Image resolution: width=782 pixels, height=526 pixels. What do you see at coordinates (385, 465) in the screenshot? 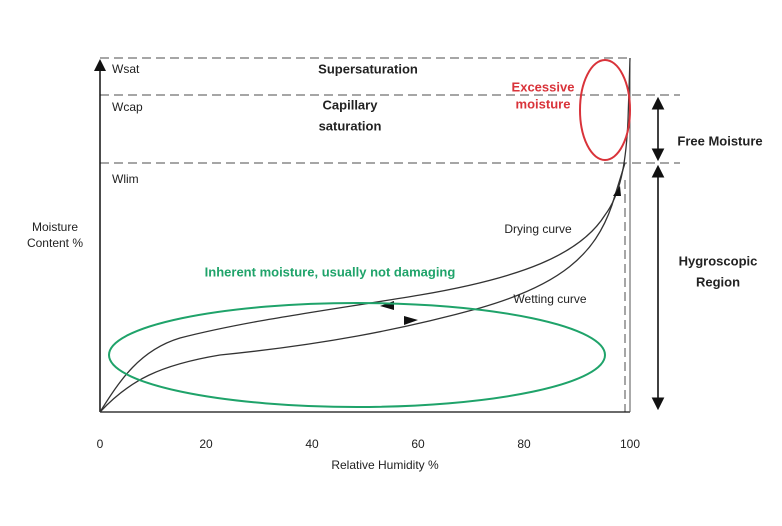
I see `x-axis-label: Relative Humidity %` at bounding box center [385, 465].